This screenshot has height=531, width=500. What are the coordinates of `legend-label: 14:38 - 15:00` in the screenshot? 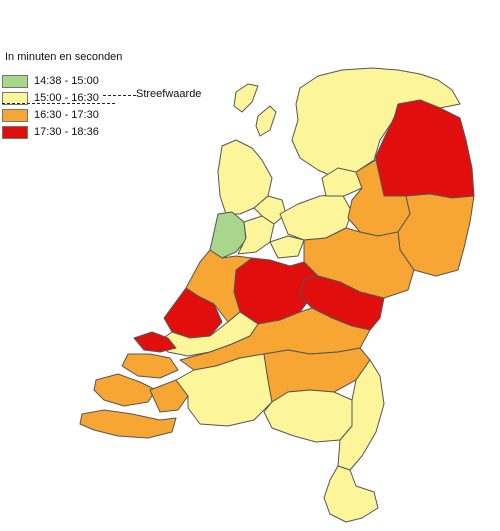 It's located at (66, 81).